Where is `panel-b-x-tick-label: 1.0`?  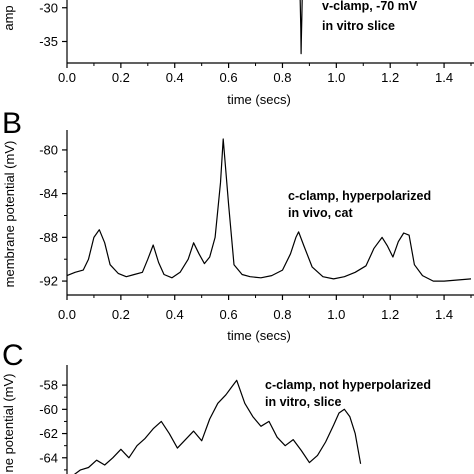
panel-b-x-tick-label: 1.0 is located at coordinates (336, 314).